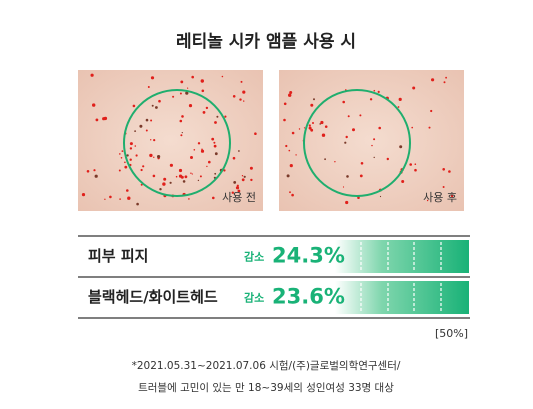 This screenshot has width=533, height=409. What do you see at coordinates (170, 140) in the screenshot?
I see `photo-before` at bounding box center [170, 140].